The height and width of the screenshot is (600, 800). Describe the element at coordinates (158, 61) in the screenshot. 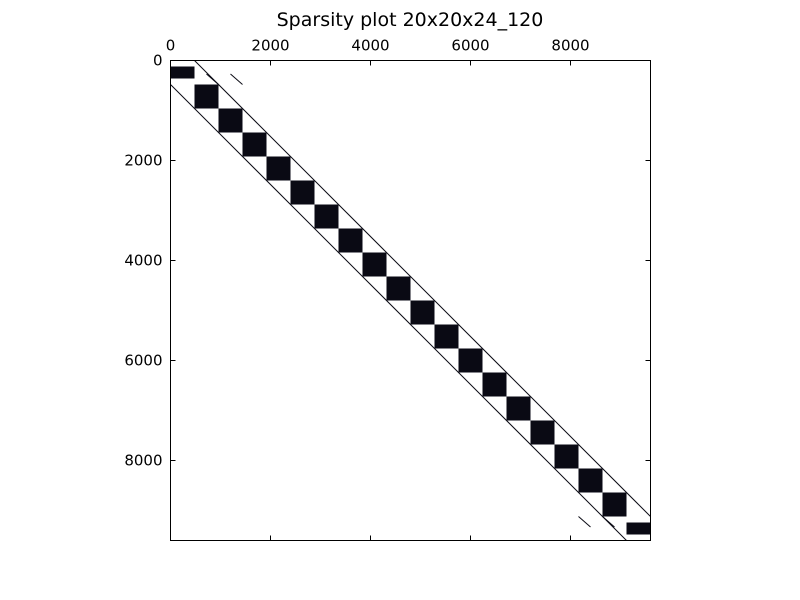

I see `y-tick-label: 0` at that location.